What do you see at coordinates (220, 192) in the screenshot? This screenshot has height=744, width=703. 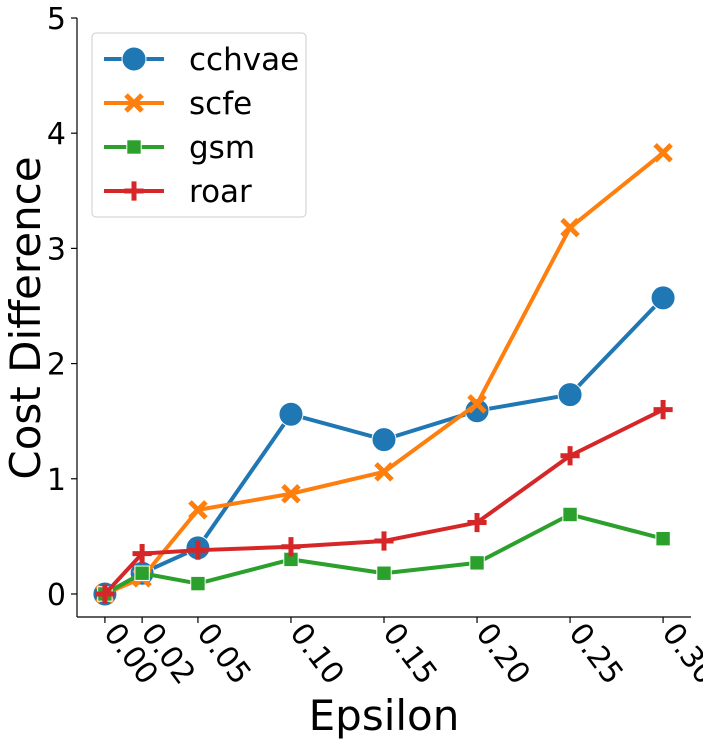 I see `legend-label-roar: roar` at bounding box center [220, 192].